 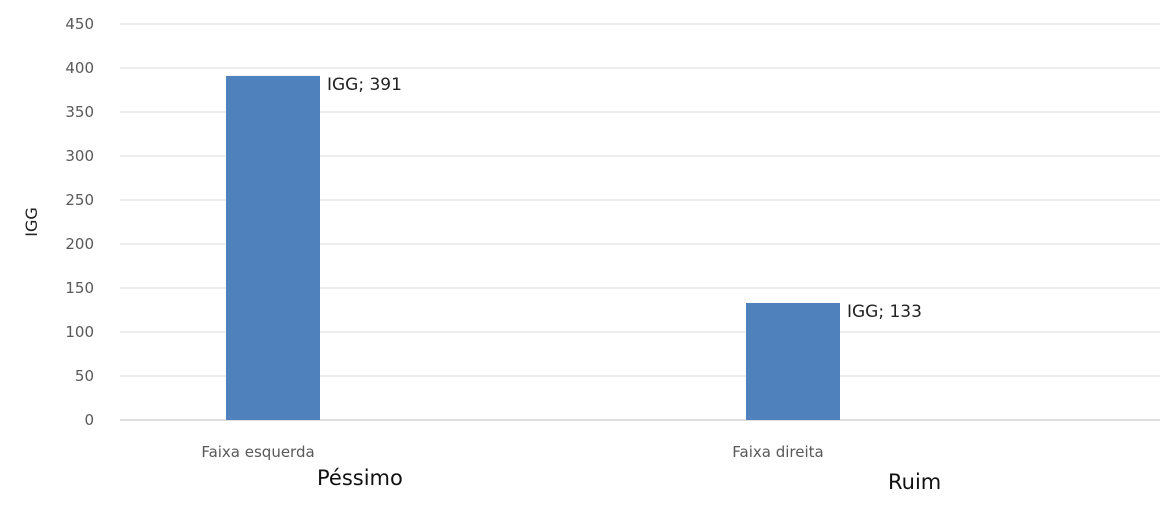 What do you see at coordinates (31, 222) in the screenshot?
I see `y-axis-title: IGG` at bounding box center [31, 222].